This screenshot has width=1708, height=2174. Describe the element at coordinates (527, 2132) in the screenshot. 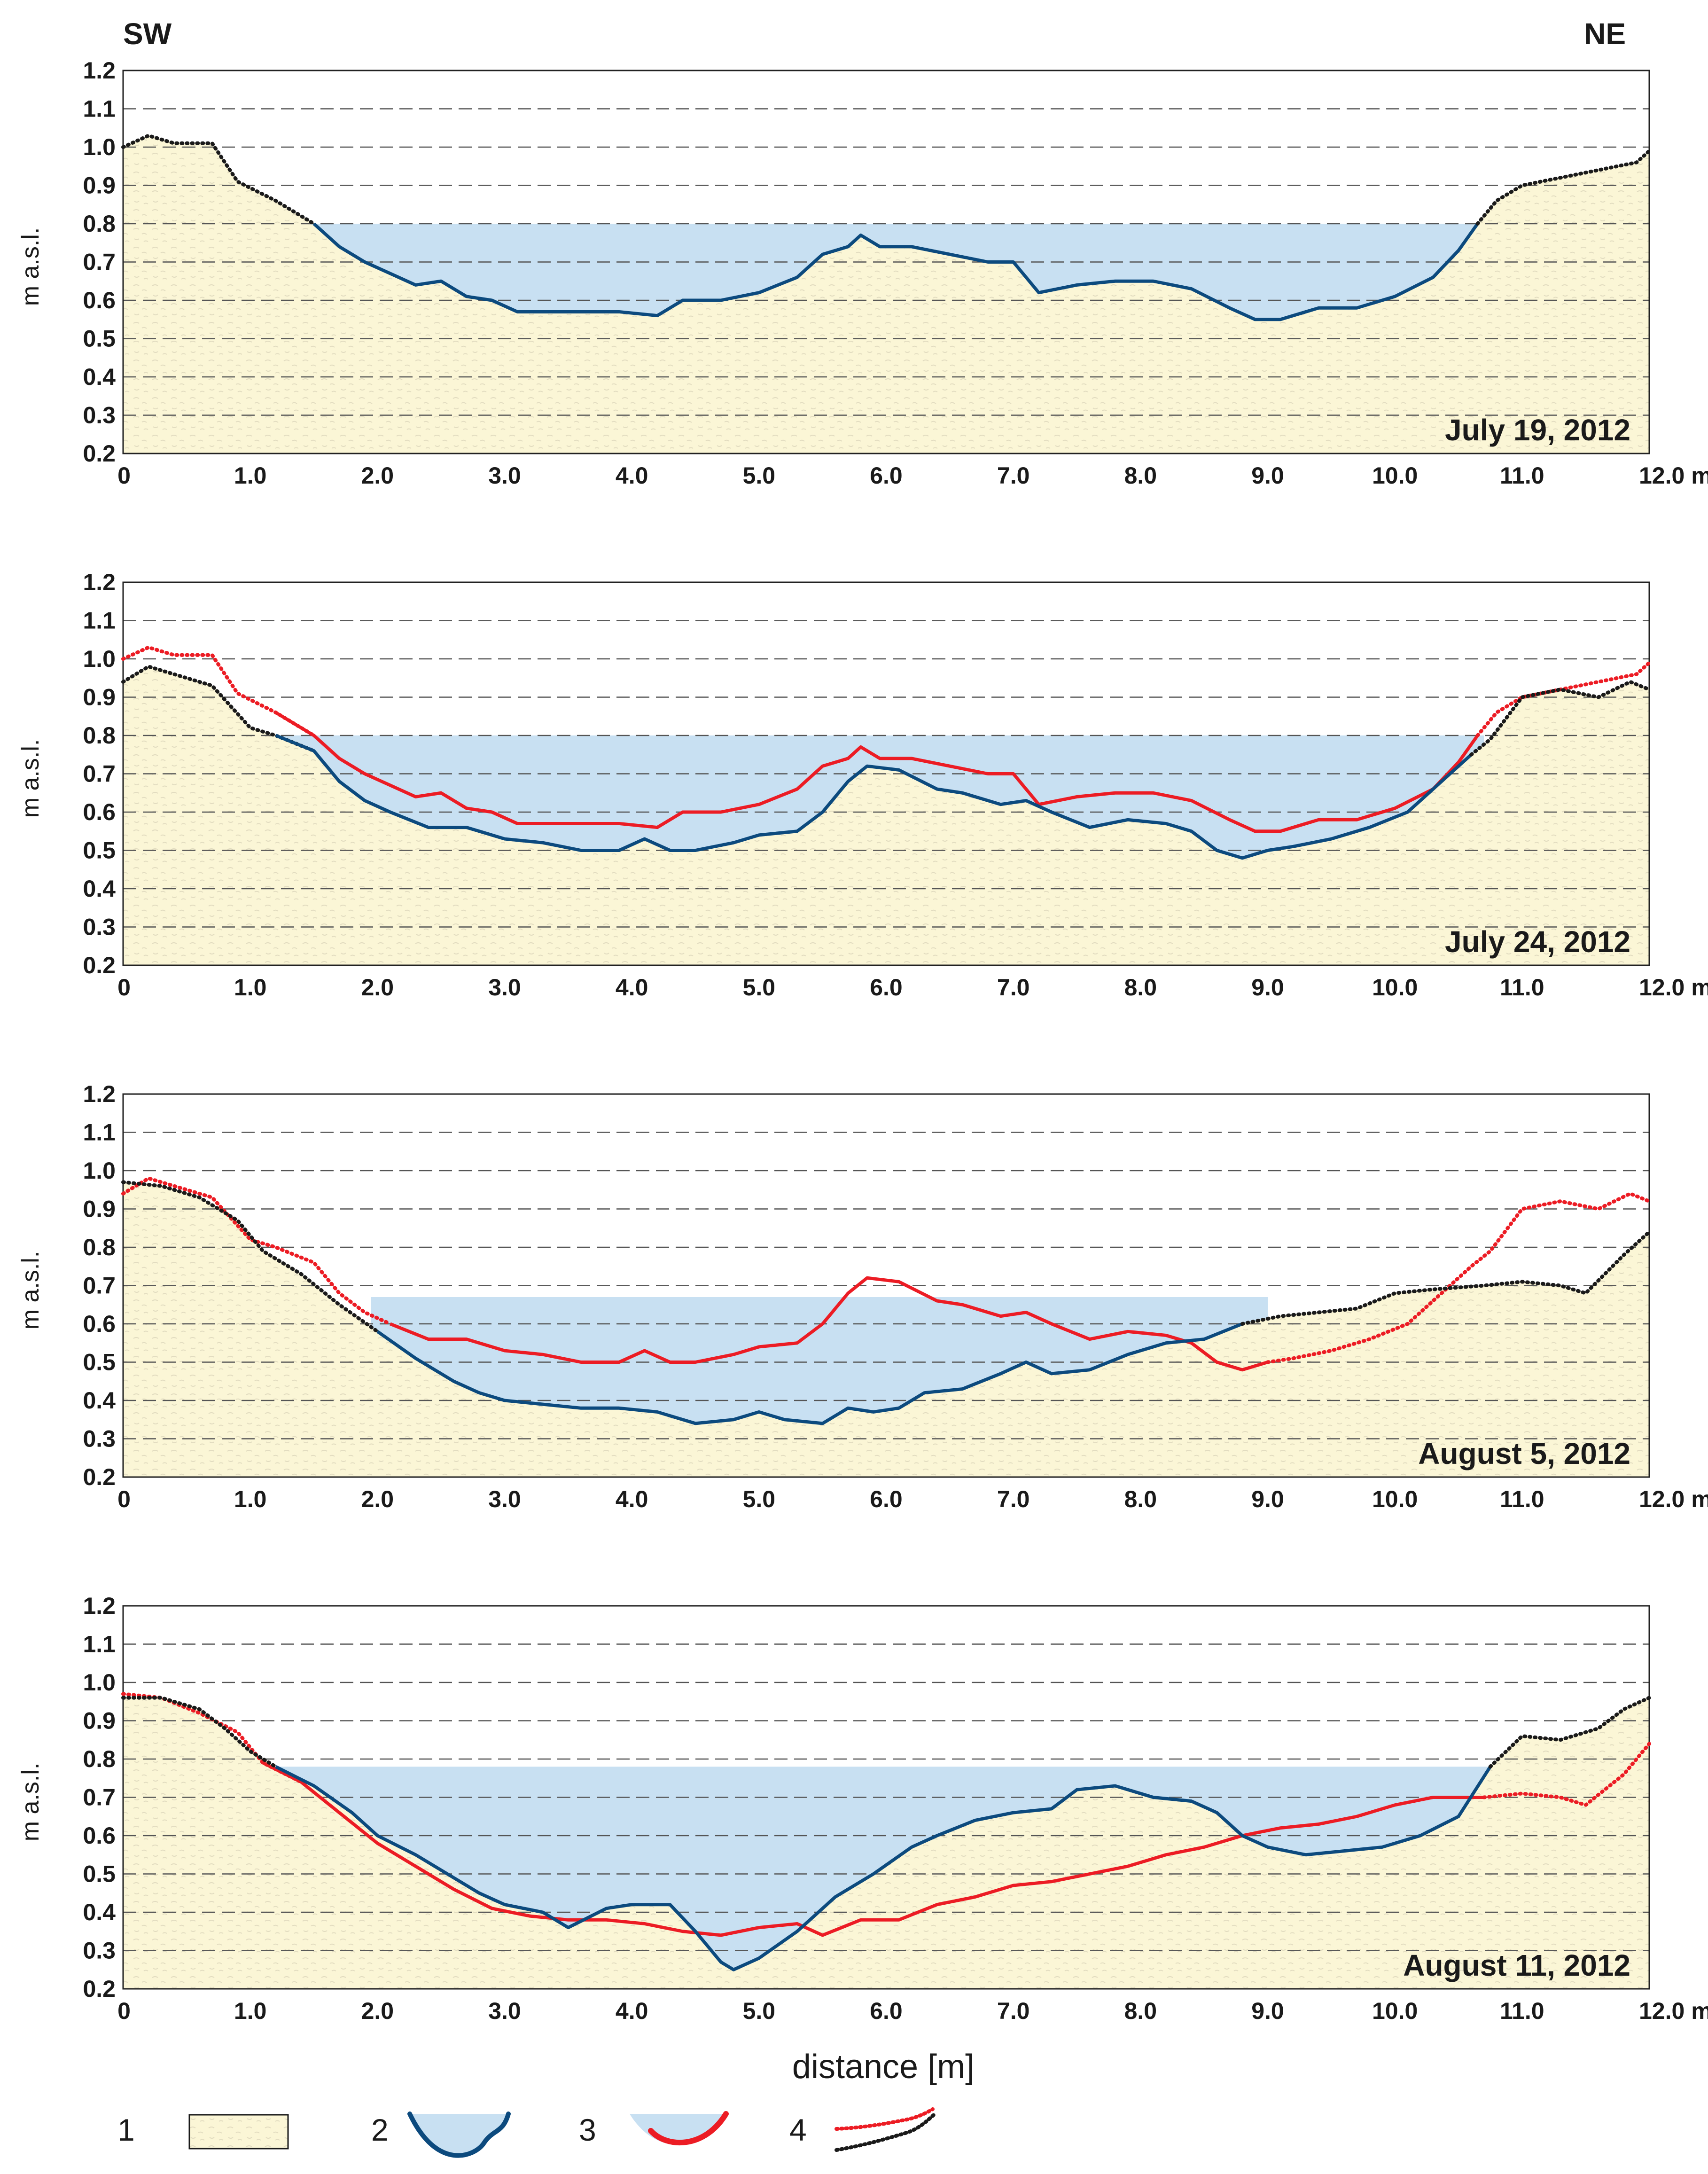

I see `legend: 1 2 3 4` at that location.